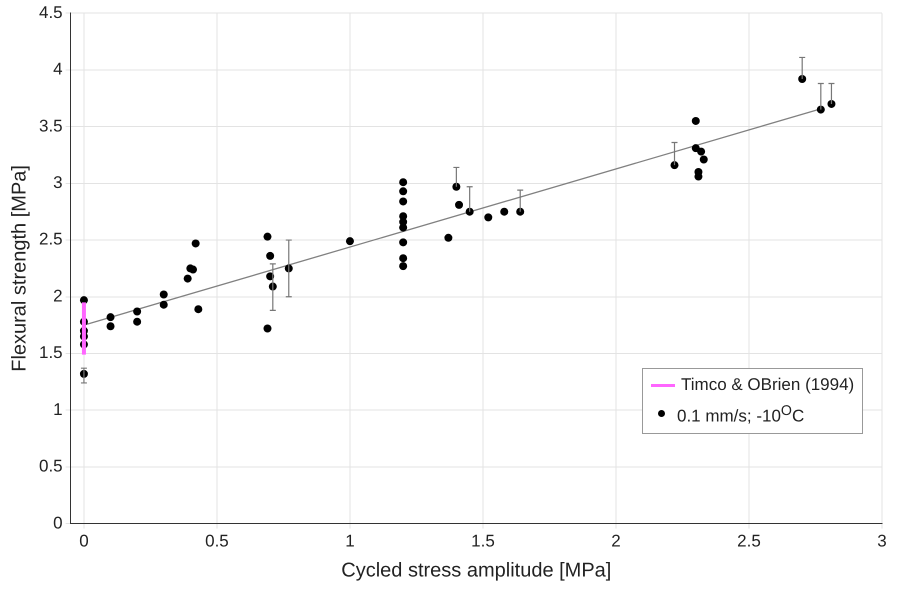 Image resolution: width=900 pixels, height=591 pixels. Describe the element at coordinates (217, 540) in the screenshot. I see `x-tick-label: 0.5` at that location.